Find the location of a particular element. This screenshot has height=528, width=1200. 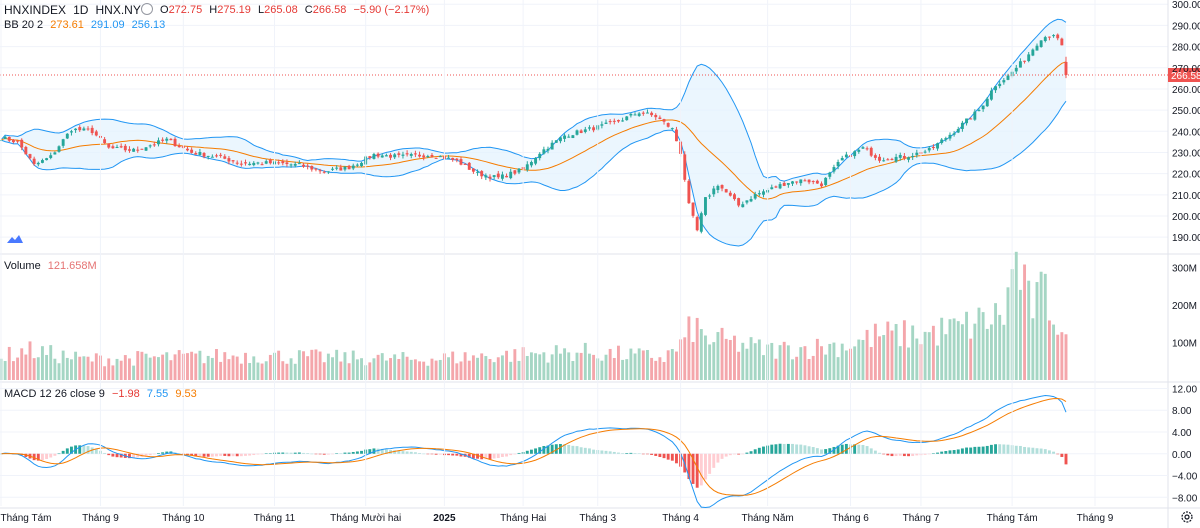

interval-label: 1D is located at coordinates (81, 10).